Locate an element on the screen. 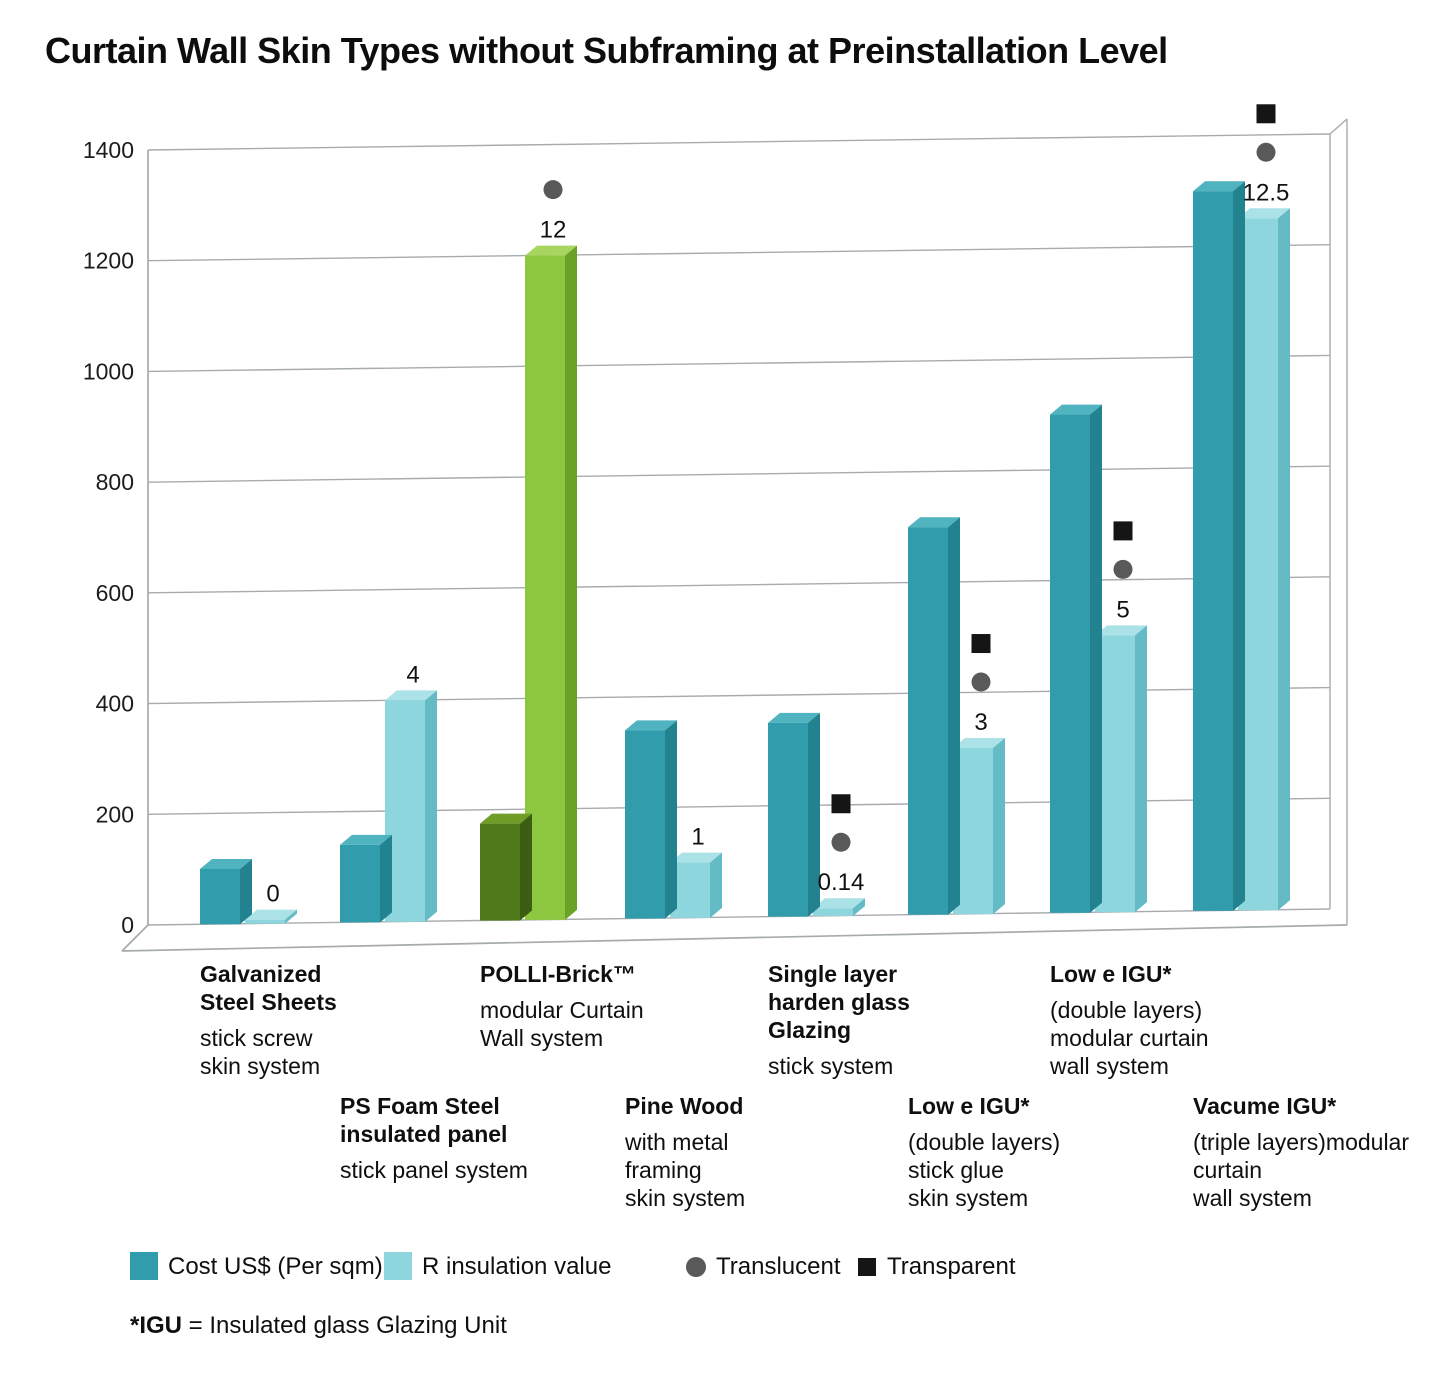  y-tick-label: 0 is located at coordinates (127, 925).